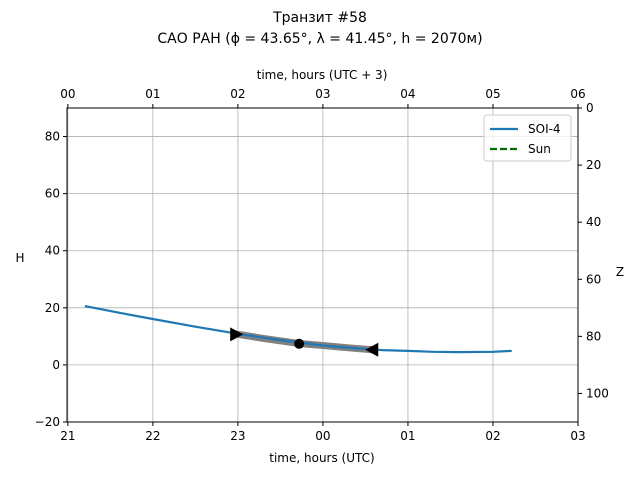  I want to click on top-tick-label: 02, so click(237, 94).